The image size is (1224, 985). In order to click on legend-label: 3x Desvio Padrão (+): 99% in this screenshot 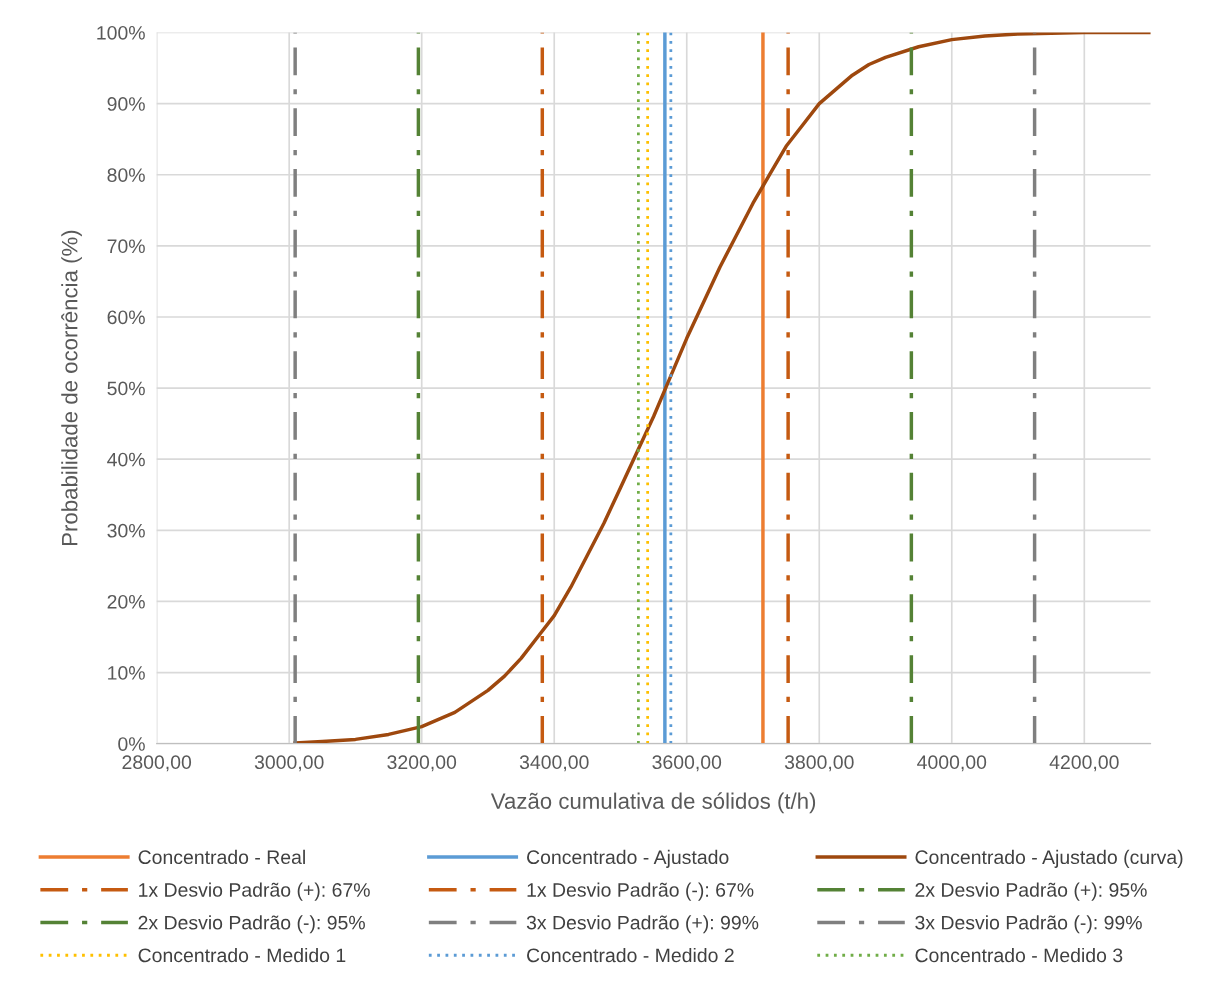, I will do `click(642, 924)`.